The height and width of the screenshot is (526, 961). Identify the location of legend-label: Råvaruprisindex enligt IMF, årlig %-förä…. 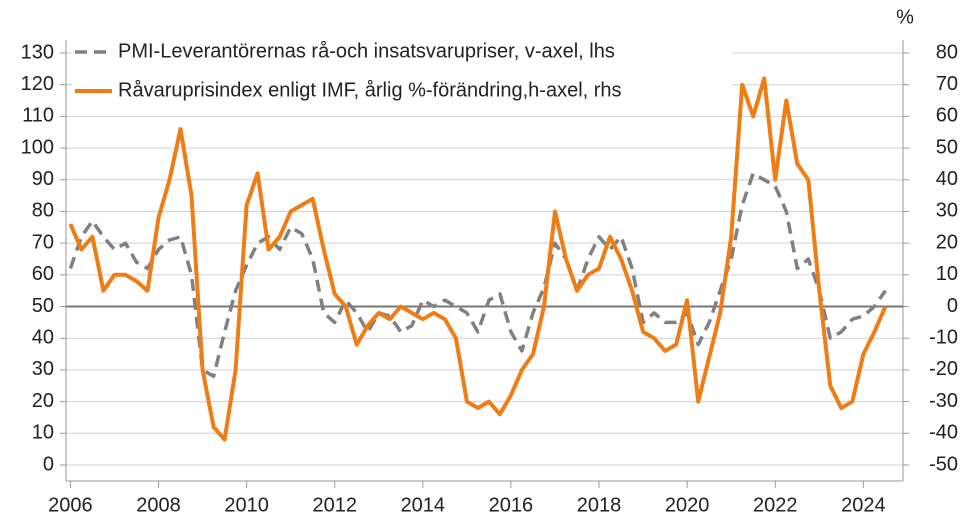
(370, 90).